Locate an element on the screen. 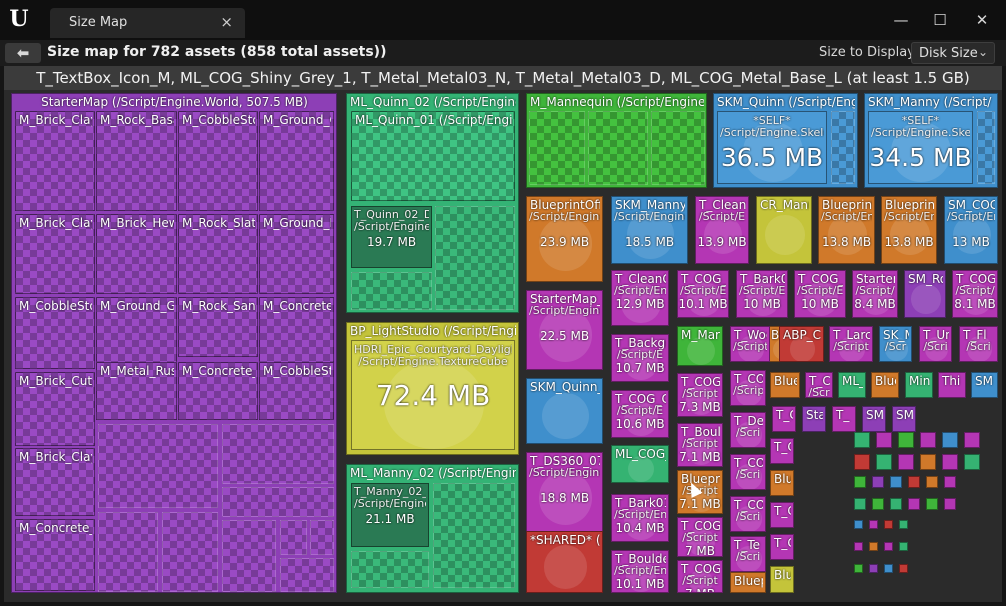 The image size is (1006, 606). treemap-node-asset: T_COG_/Script/E 10 MB is located at coordinates (820, 294).